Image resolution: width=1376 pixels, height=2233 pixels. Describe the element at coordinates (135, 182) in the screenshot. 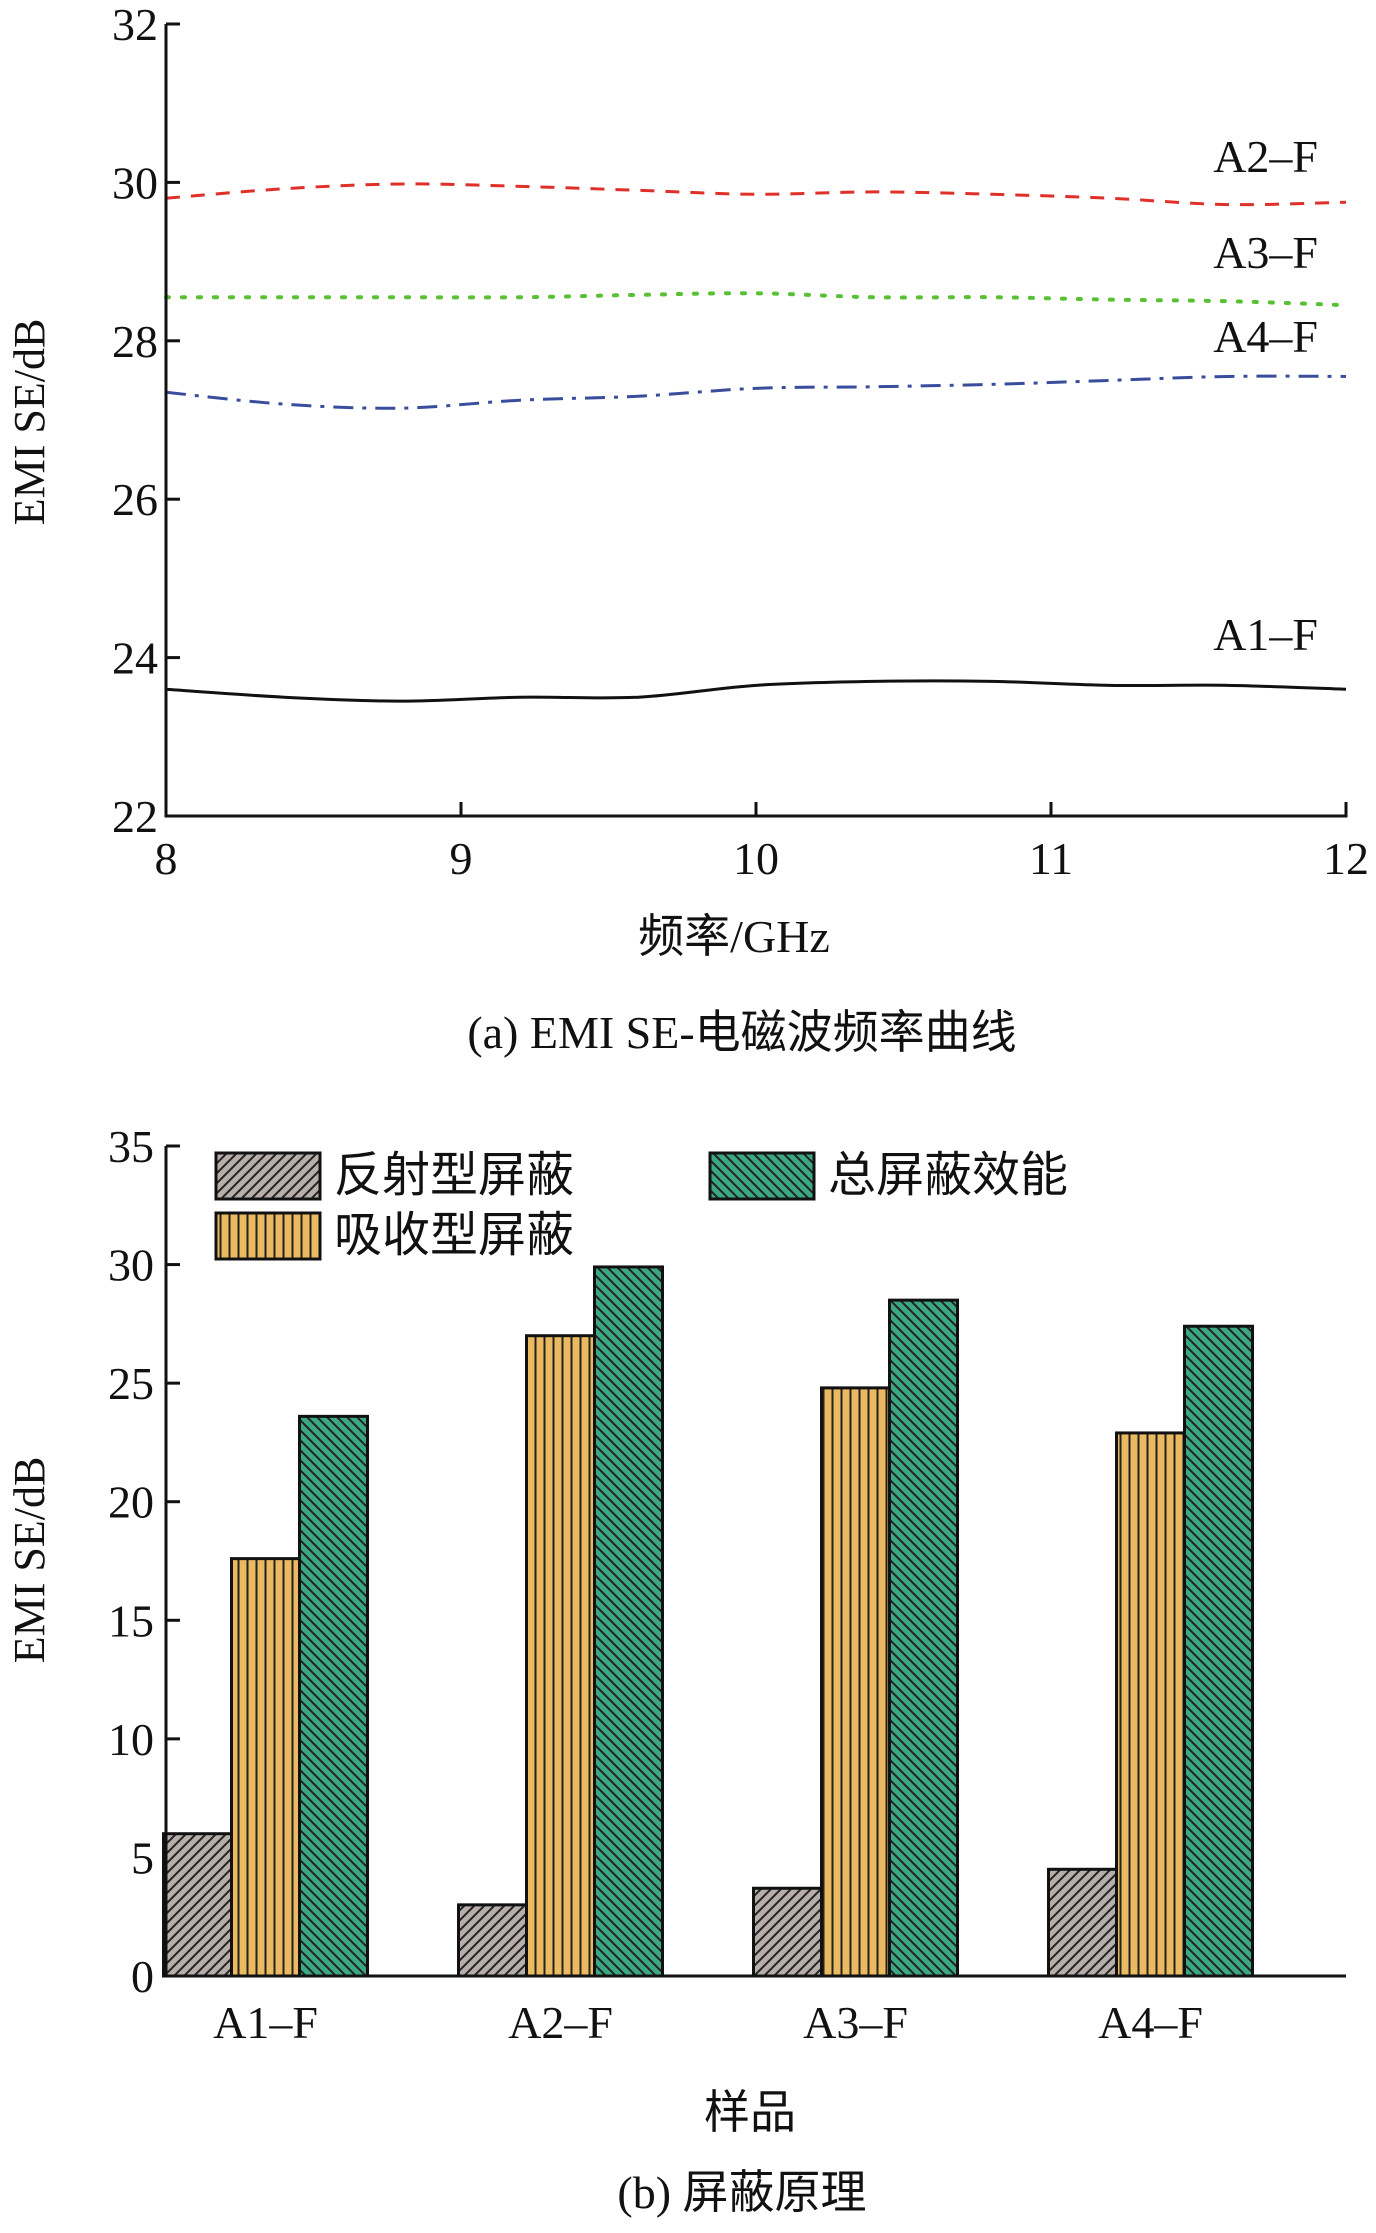

I see `y-tick-label-30: 30` at that location.